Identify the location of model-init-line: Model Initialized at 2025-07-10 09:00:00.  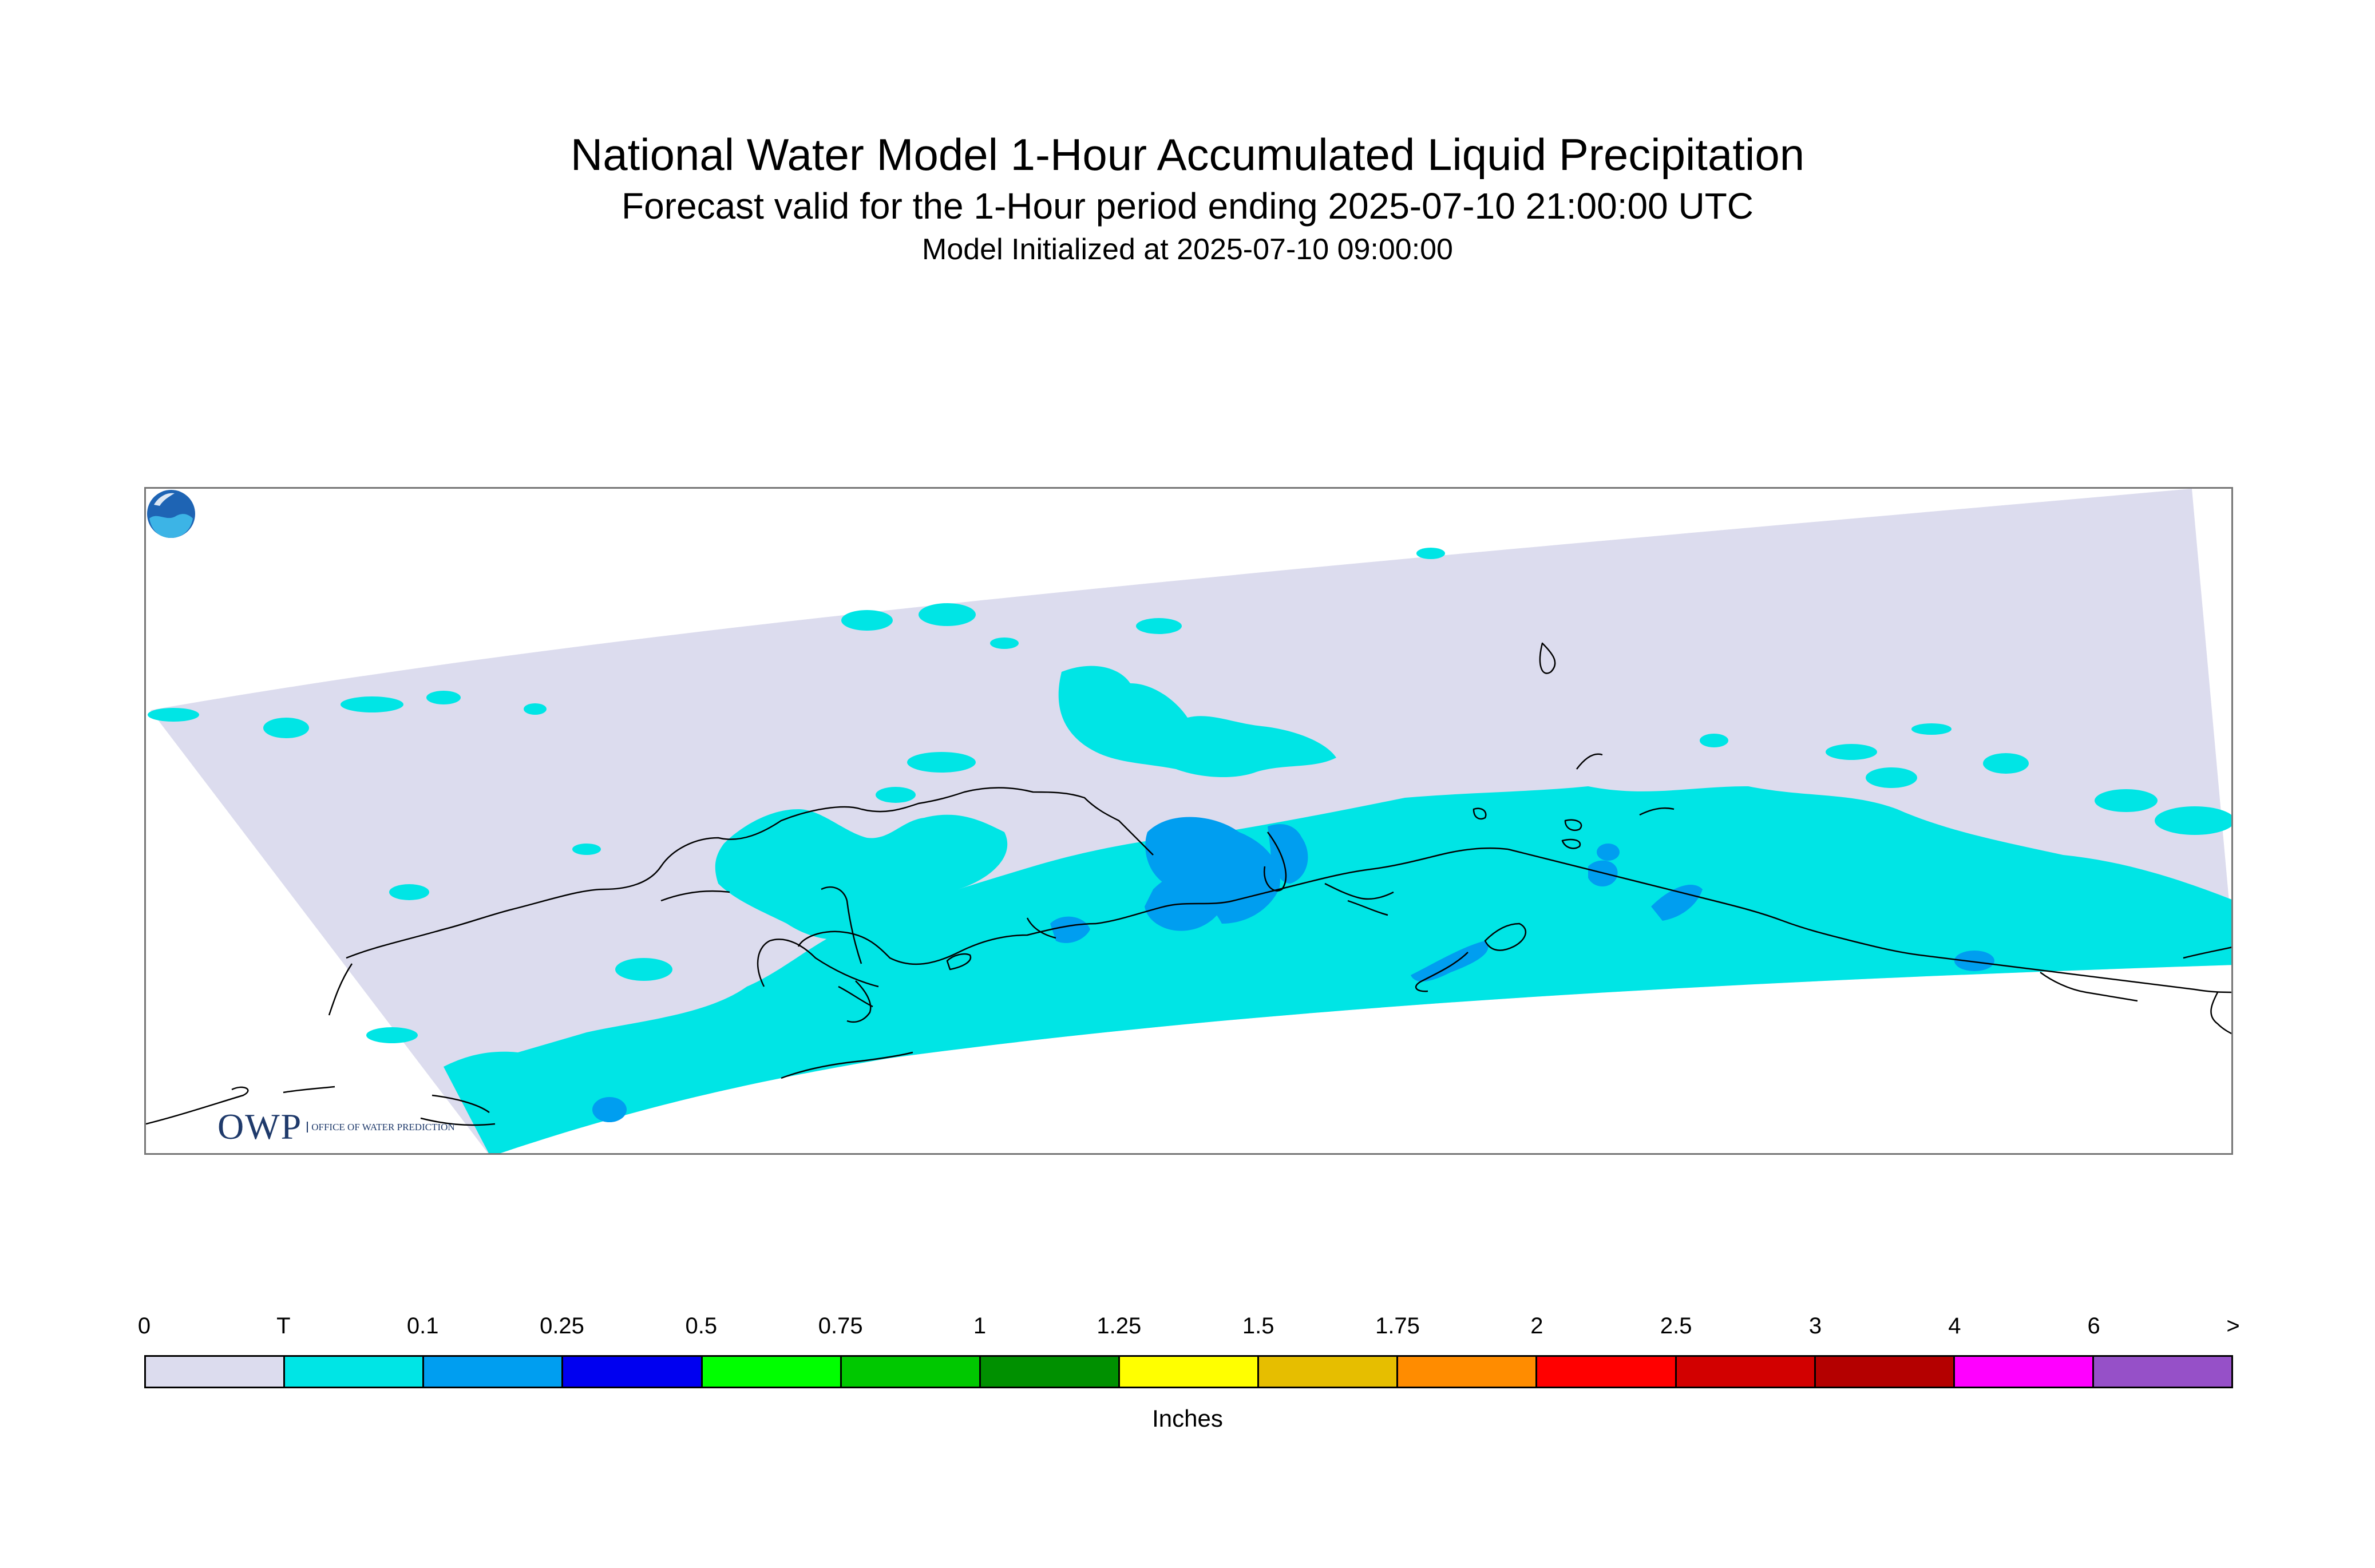
(1187, 249).